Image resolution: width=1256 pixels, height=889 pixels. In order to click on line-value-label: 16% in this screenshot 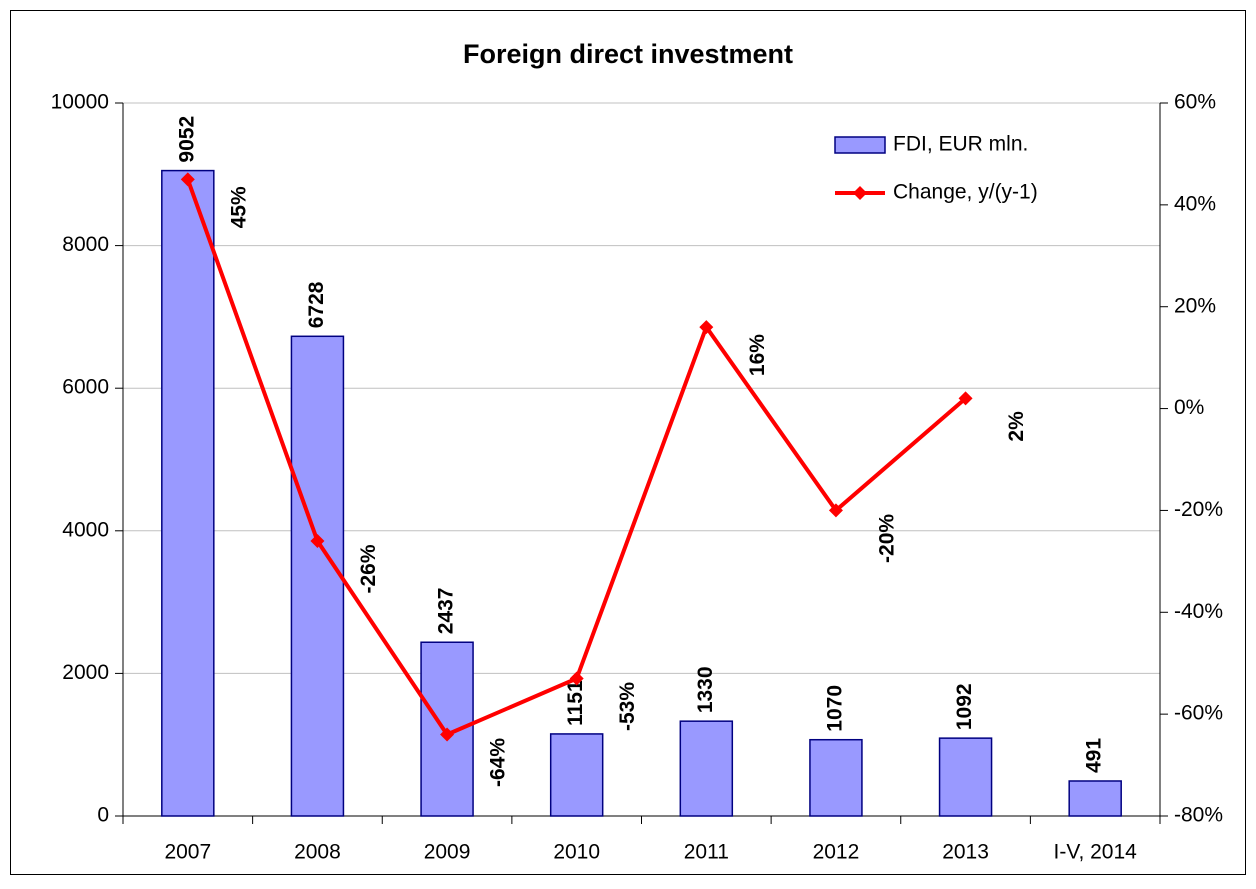, I will do `click(757, 355)`.